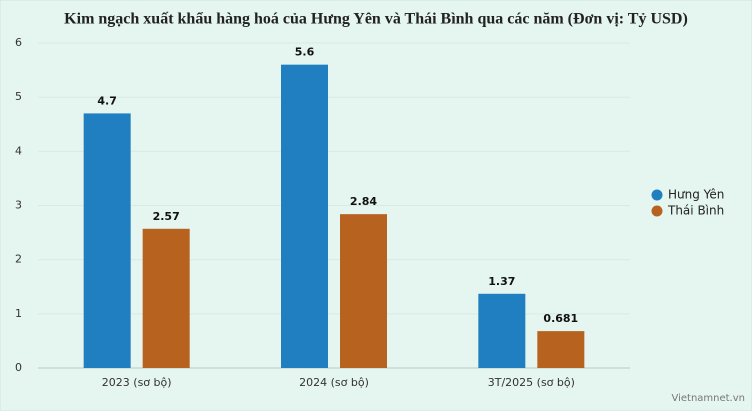  Describe the element at coordinates (18, 259) in the screenshot. I see `y-tick-label: 2` at that location.